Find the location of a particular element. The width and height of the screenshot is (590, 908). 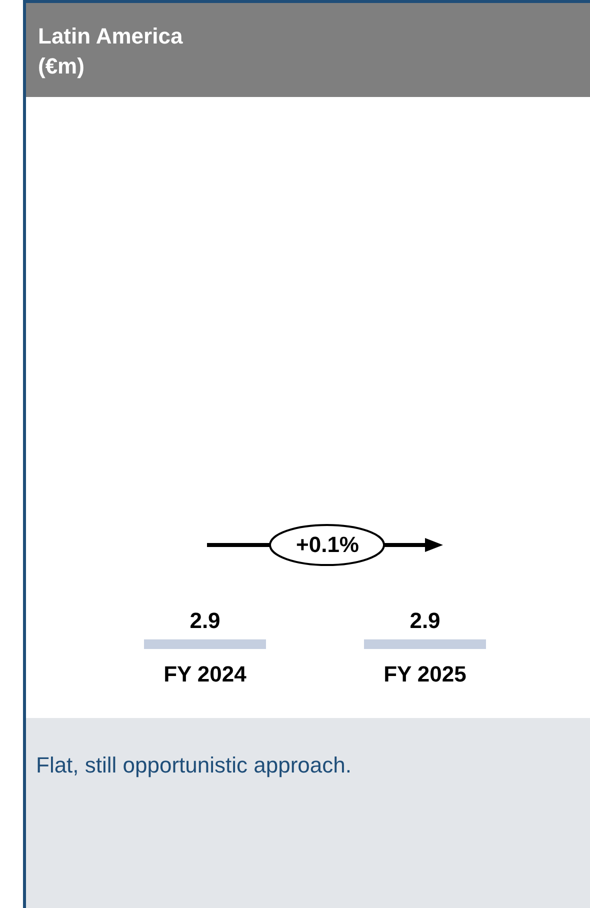

chart-title: Latin America (€m) is located at coordinates (111, 51).